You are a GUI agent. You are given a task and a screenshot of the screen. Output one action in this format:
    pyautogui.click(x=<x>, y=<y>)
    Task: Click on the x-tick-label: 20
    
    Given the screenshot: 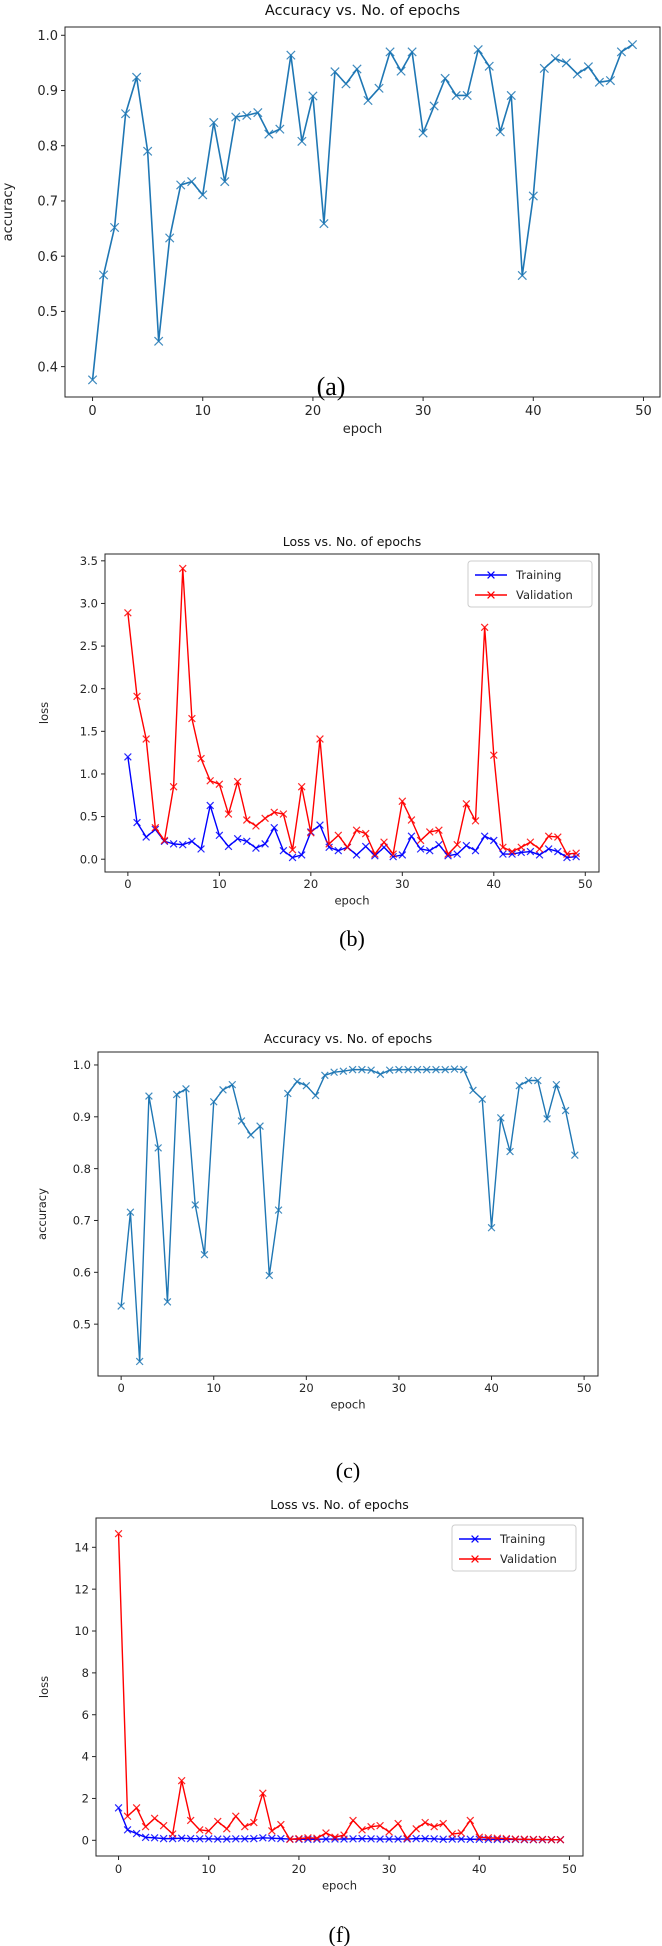 What is the action you would take?
    pyautogui.click(x=299, y=1869)
    